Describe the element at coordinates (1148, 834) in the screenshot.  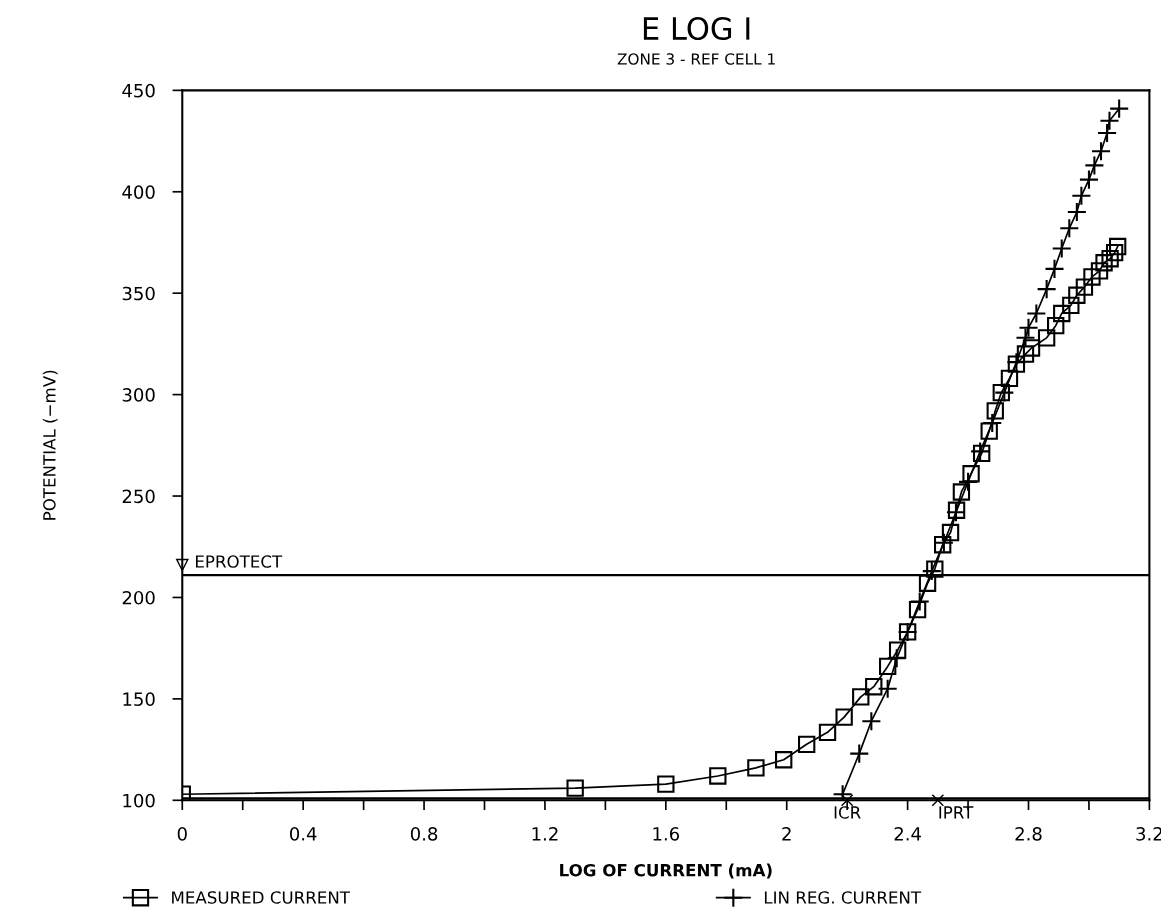
I see `x-tick-label: 3.2` at that location.